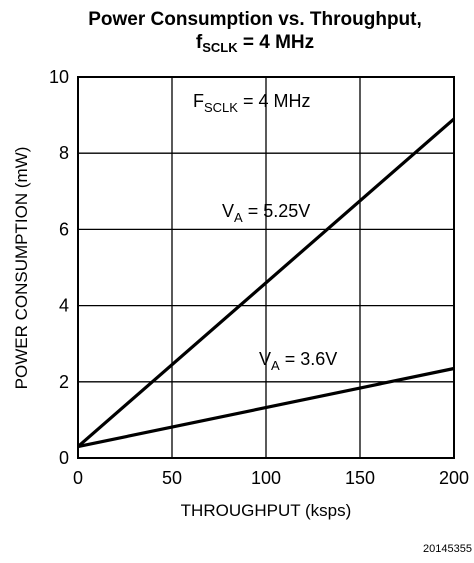 This screenshot has width=474, height=563. What do you see at coordinates (64, 306) in the screenshot?
I see `y-tick-label: 4` at bounding box center [64, 306].